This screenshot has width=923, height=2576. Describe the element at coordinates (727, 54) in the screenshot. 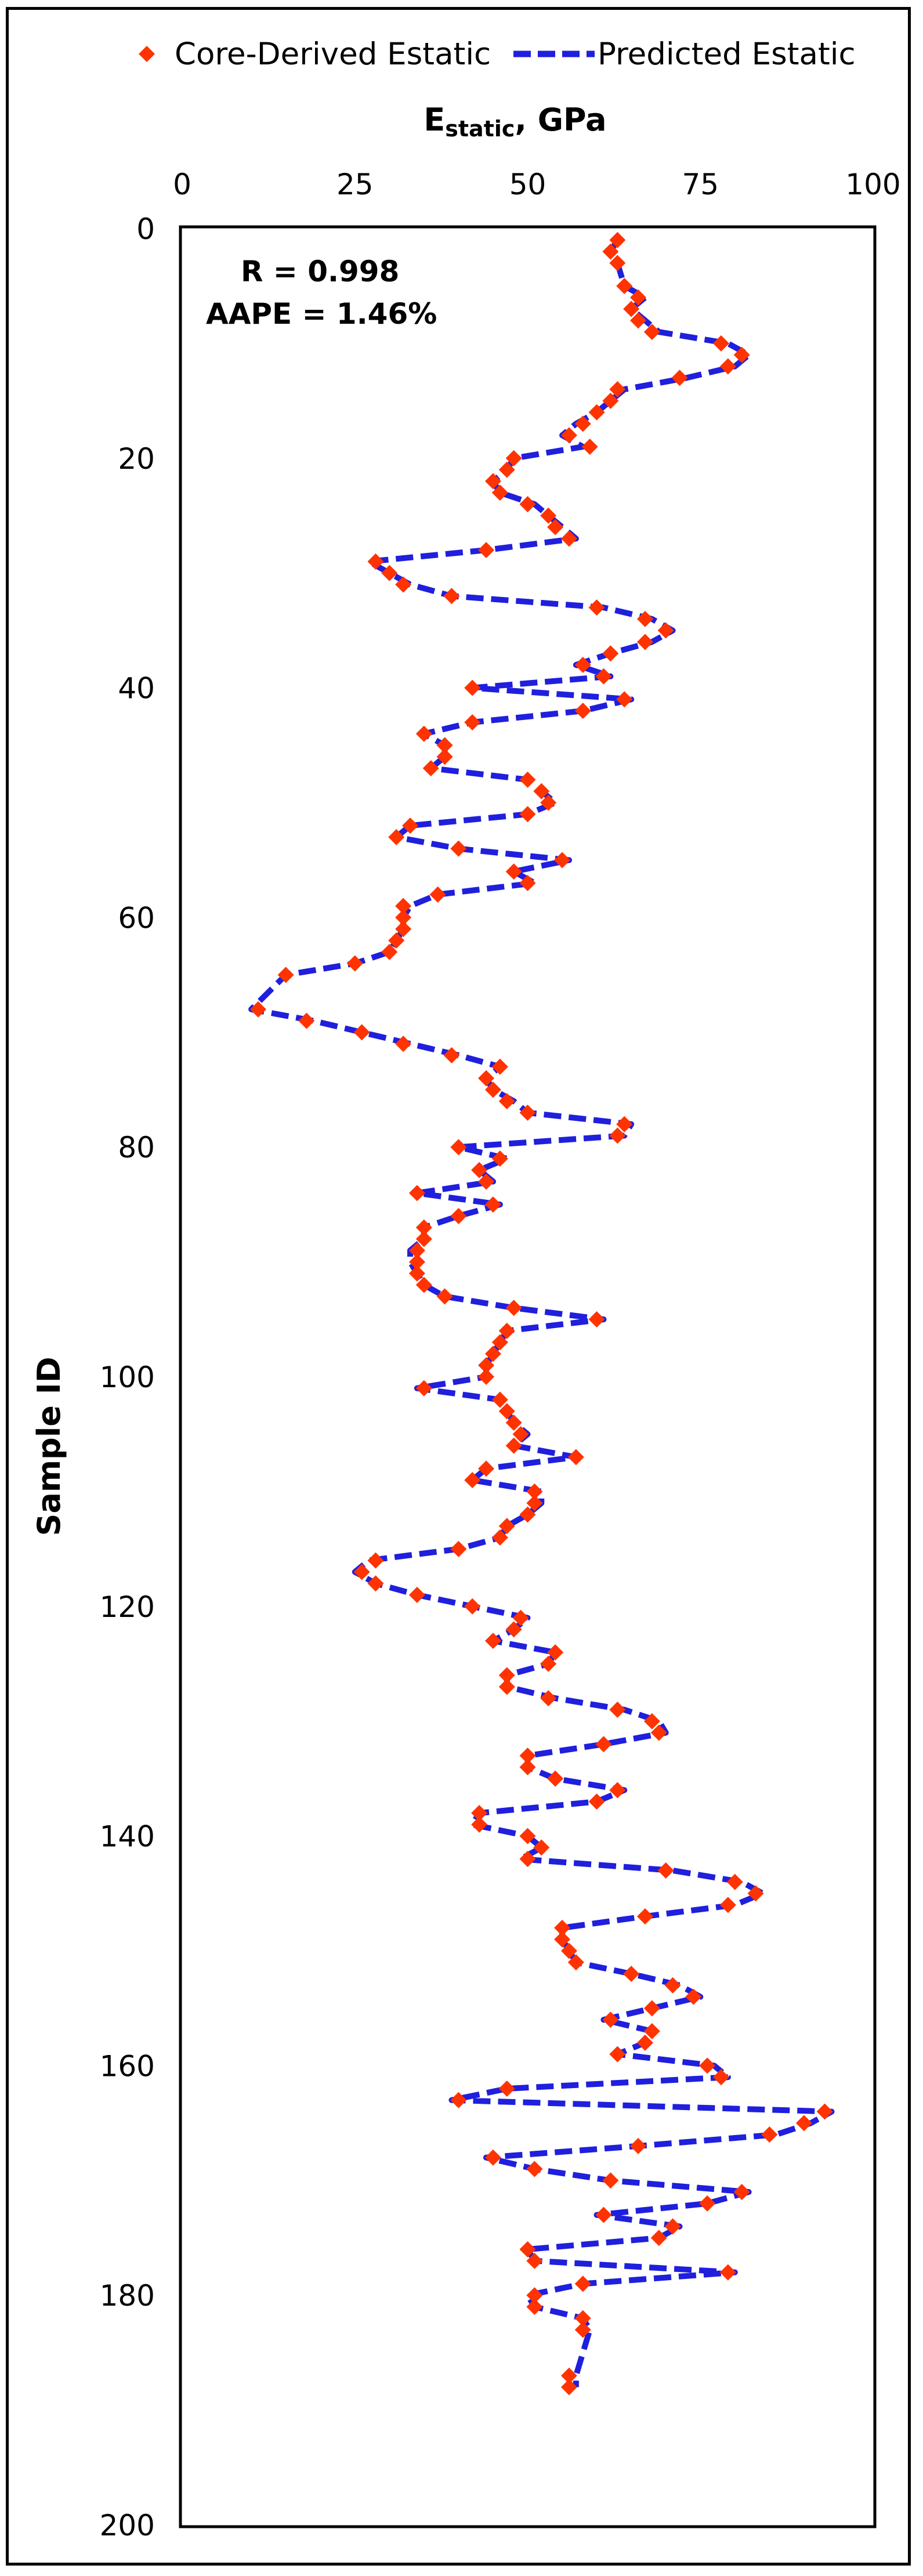

I see `legend-pred-label: Predicted Estatic` at that location.